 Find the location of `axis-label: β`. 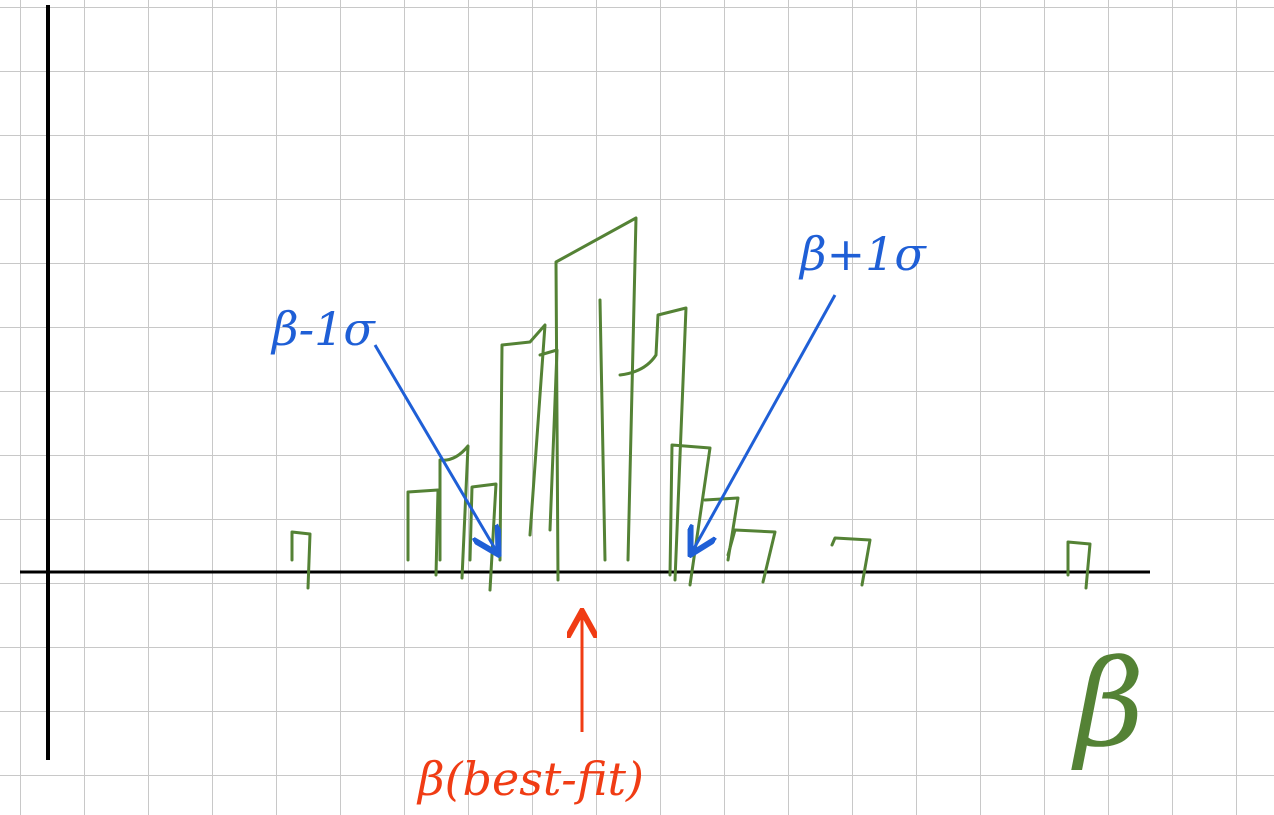

axis-label: β is located at coordinates (1107, 704).